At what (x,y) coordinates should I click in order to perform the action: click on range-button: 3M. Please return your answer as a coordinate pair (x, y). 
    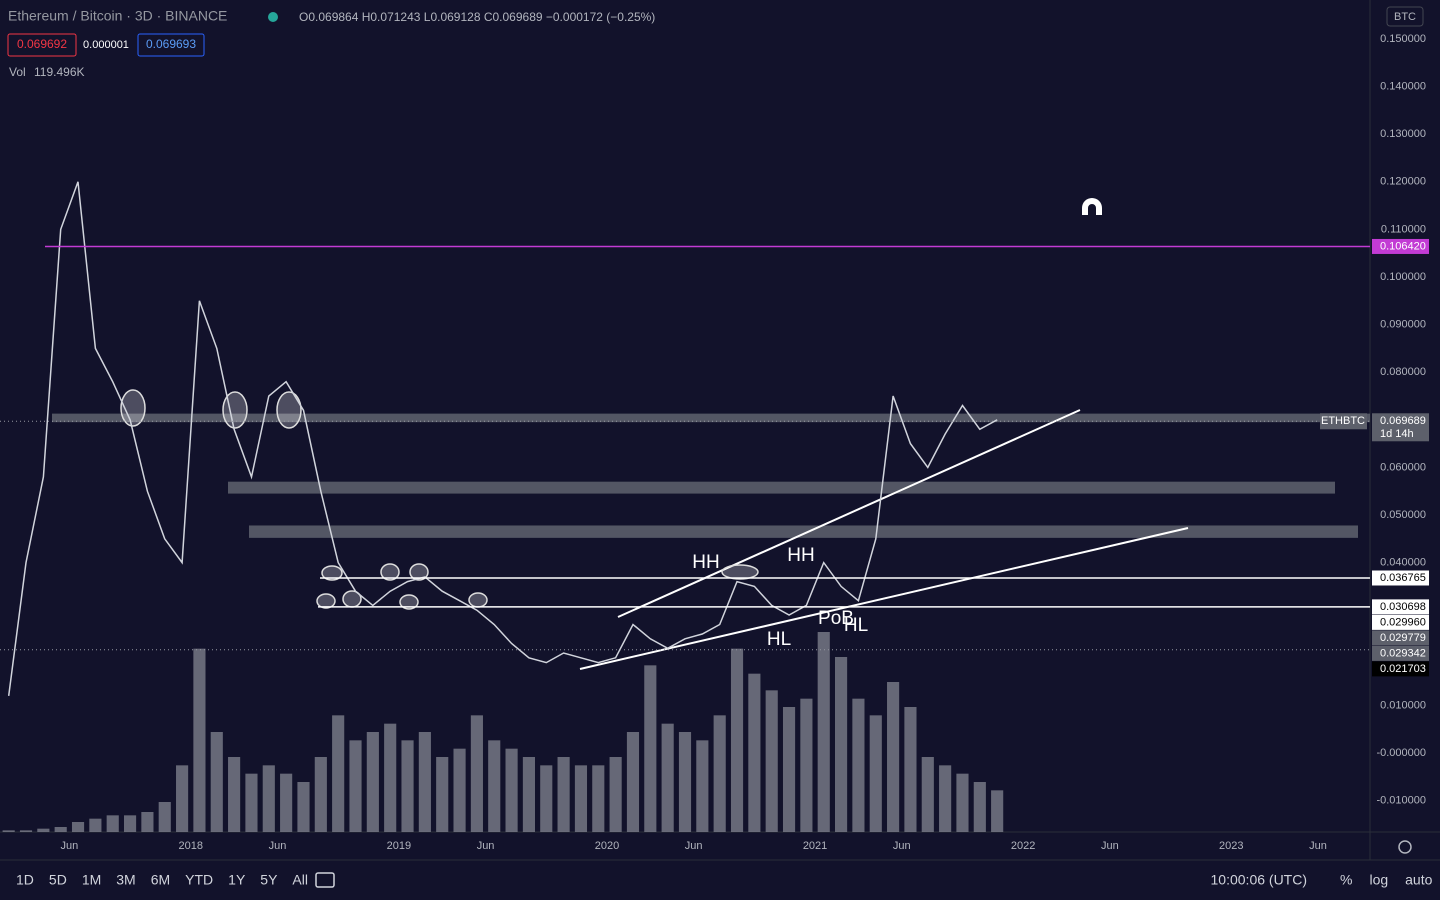
    Looking at the image, I should click on (125, 880).